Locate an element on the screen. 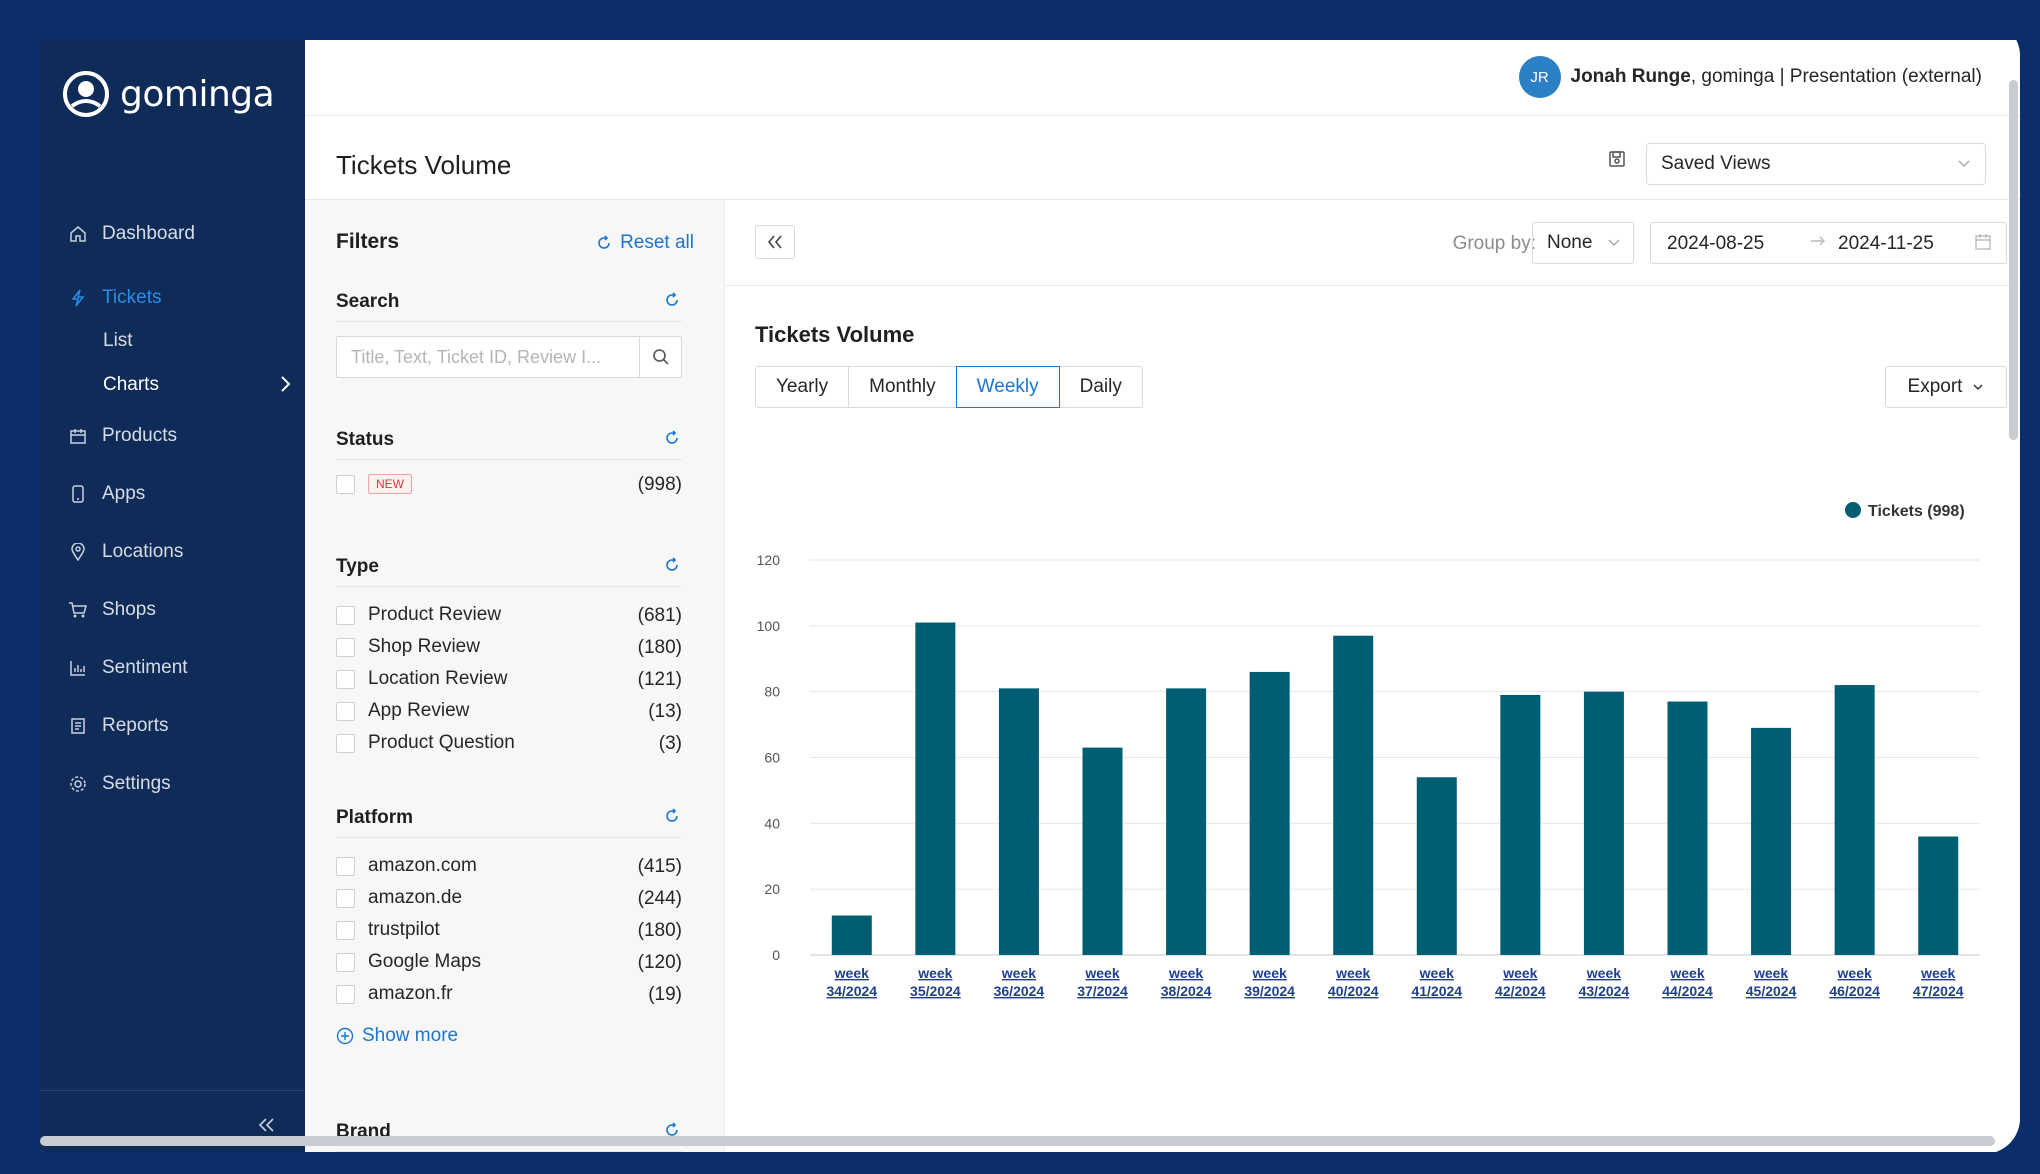  search-input is located at coordinates (488, 357).